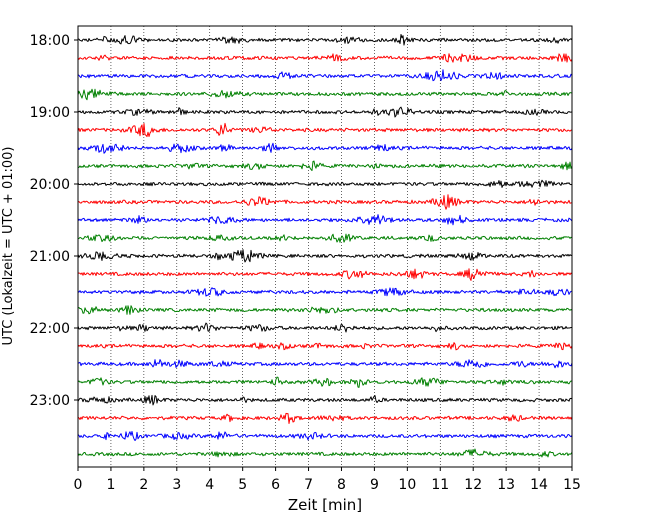  What do you see at coordinates (572, 485) in the screenshot?
I see `x-tick-label: 15` at bounding box center [572, 485].